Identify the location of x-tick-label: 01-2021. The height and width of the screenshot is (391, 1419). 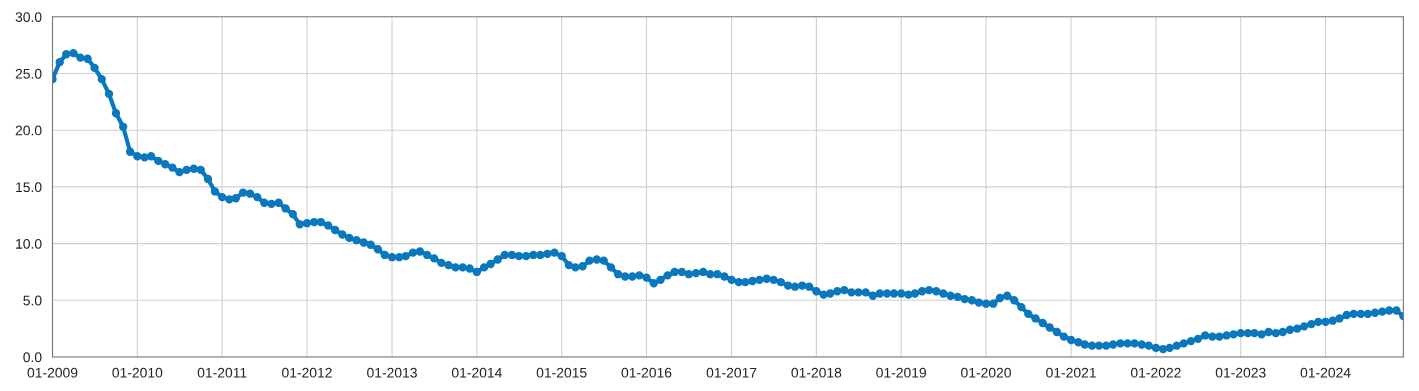
(1071, 372).